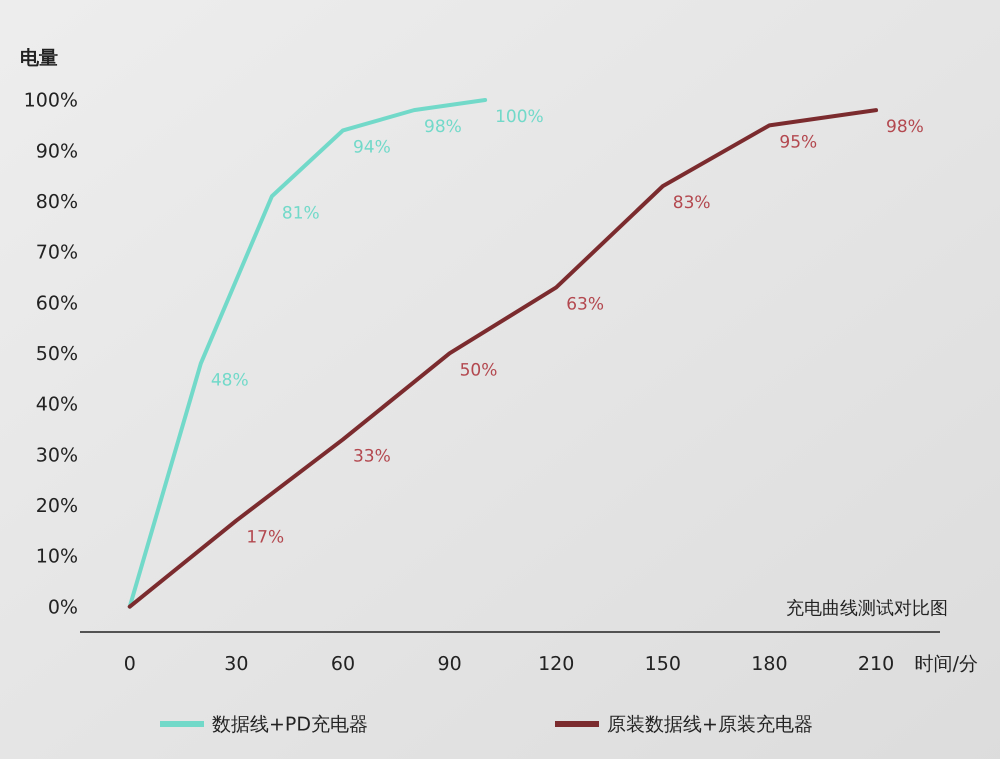  What do you see at coordinates (710, 725) in the screenshot?
I see `legend-label: 原装数据线+原装充电器` at bounding box center [710, 725].